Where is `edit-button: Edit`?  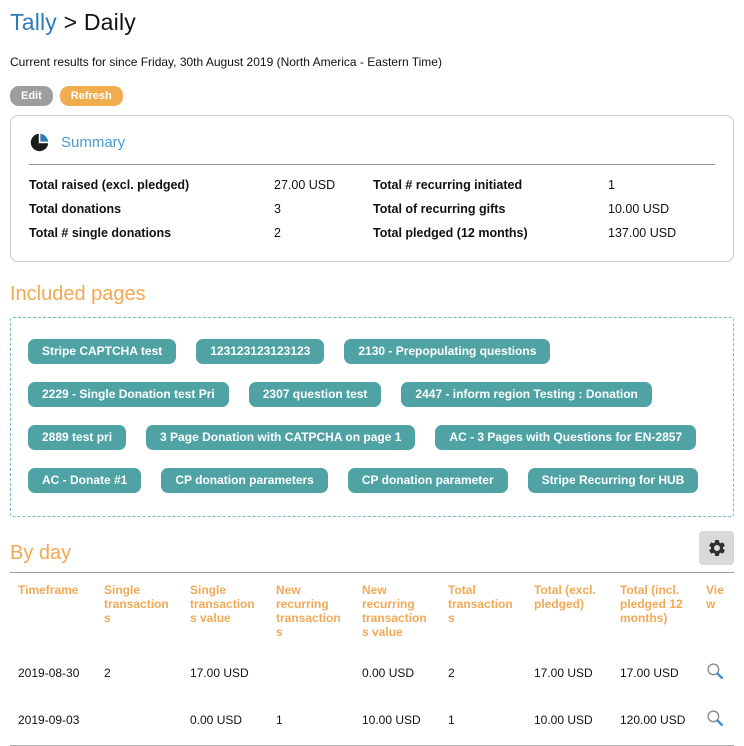
edit-button: Edit is located at coordinates (31, 96).